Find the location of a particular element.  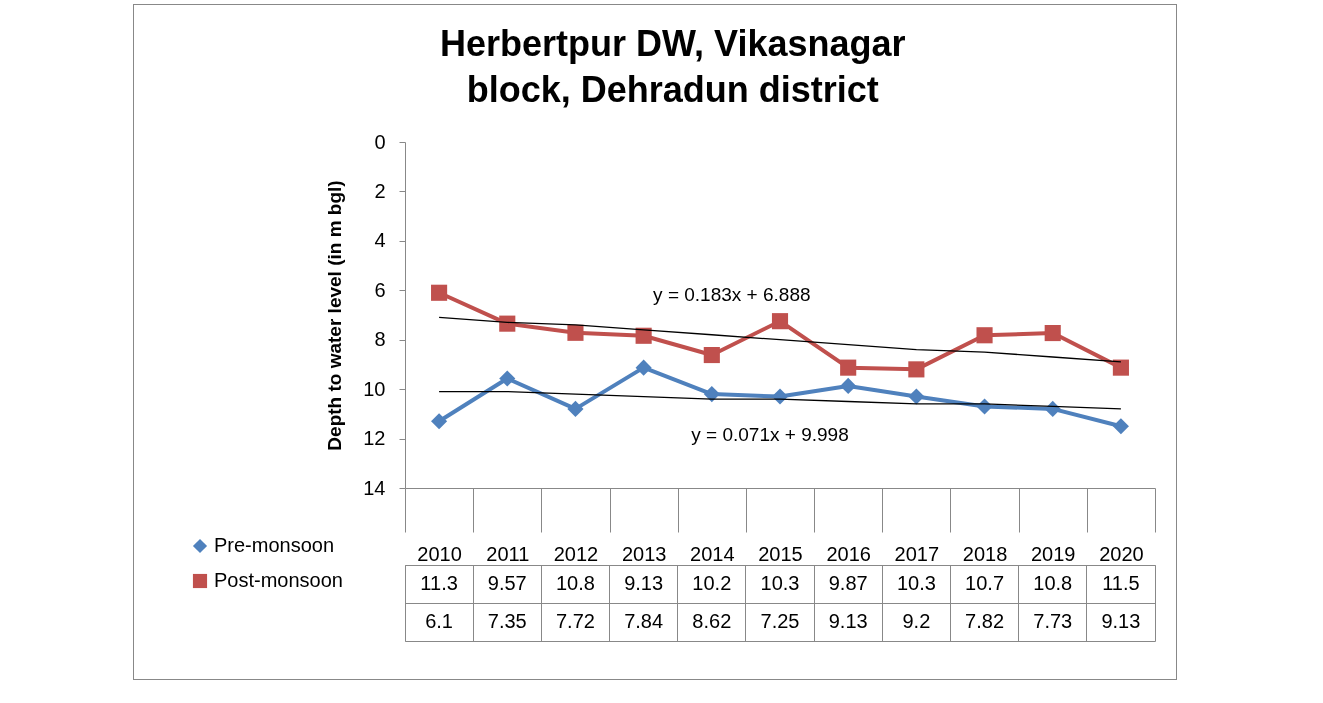

data-label: 11.3 is located at coordinates (439, 583).